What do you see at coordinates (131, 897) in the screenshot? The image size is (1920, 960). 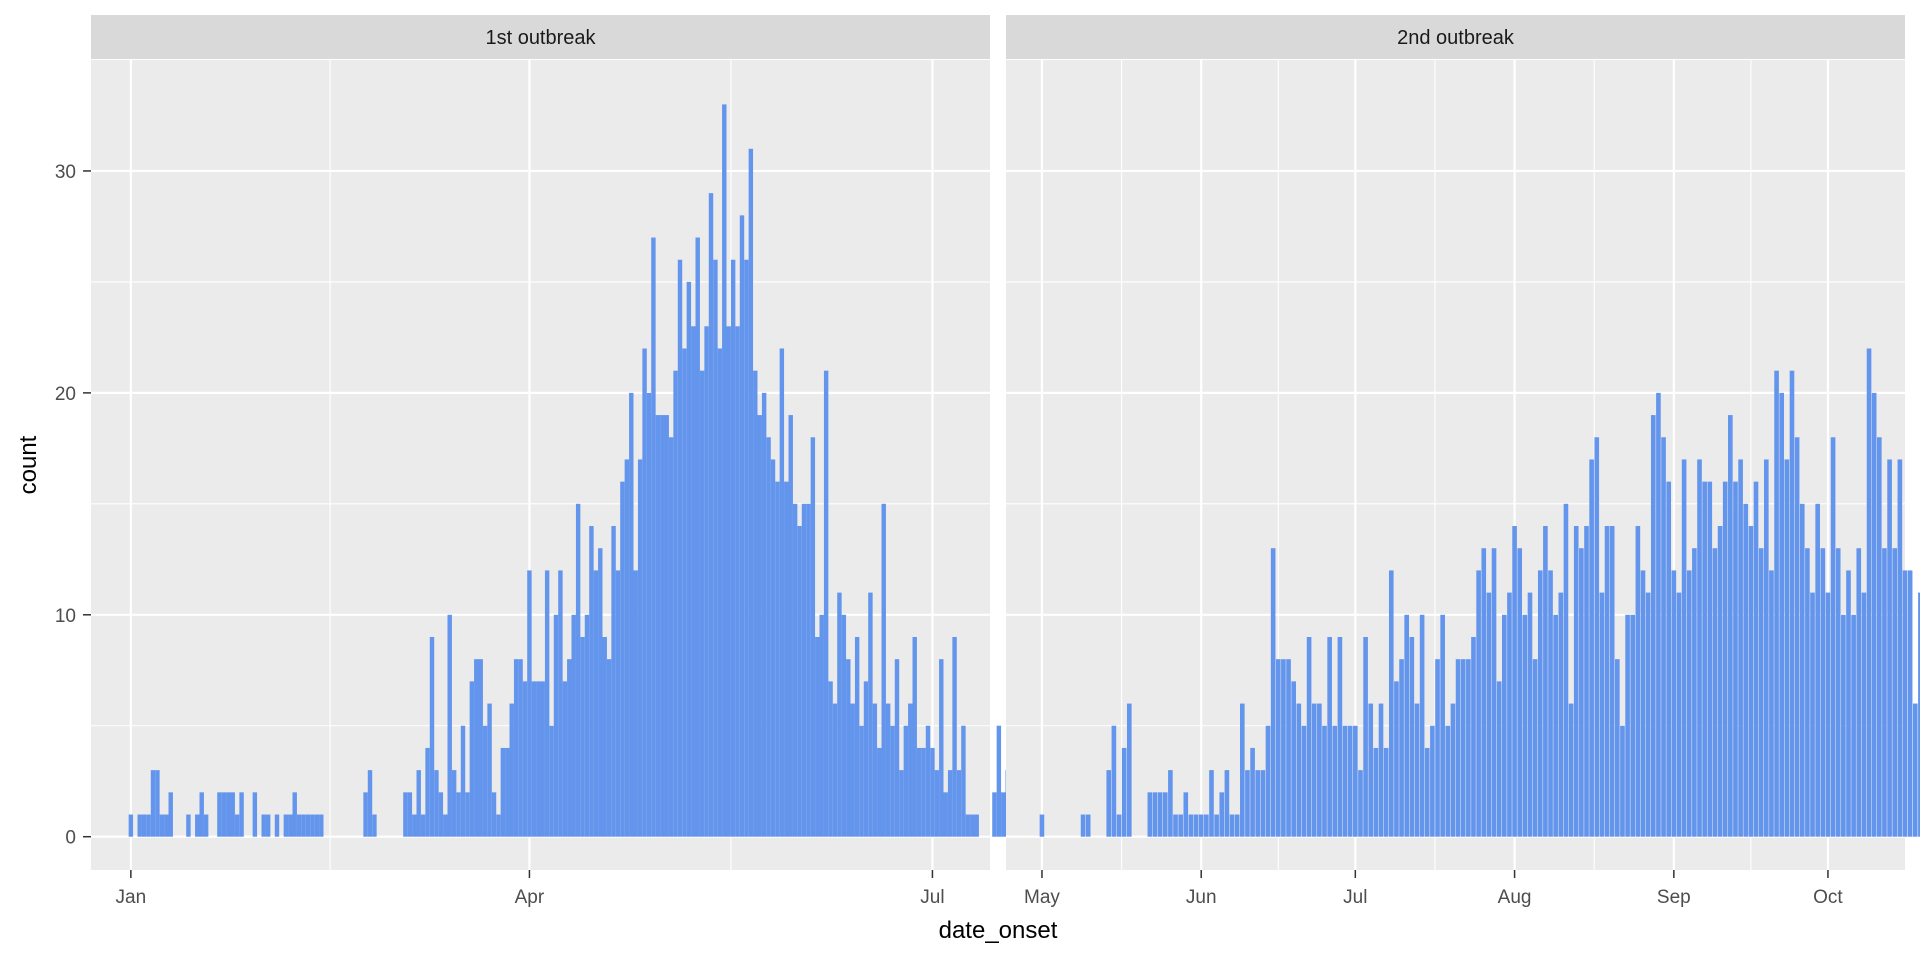 I see `x-tick-label: Jan` at bounding box center [131, 897].